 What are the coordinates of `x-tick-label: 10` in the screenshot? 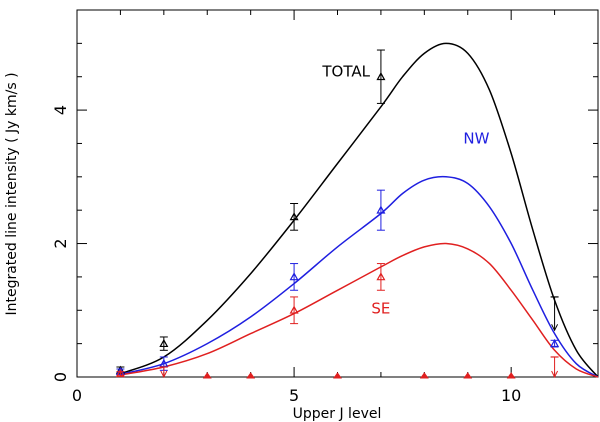 It's located at (511, 395).